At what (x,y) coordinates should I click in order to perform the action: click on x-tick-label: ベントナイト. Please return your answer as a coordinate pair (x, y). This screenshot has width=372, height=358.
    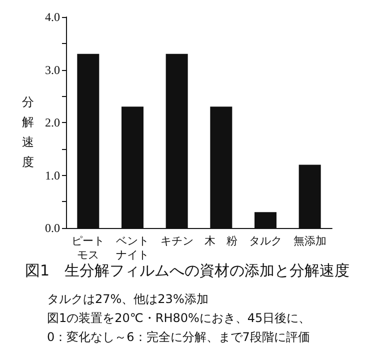
    Looking at the image, I should click on (132, 248).